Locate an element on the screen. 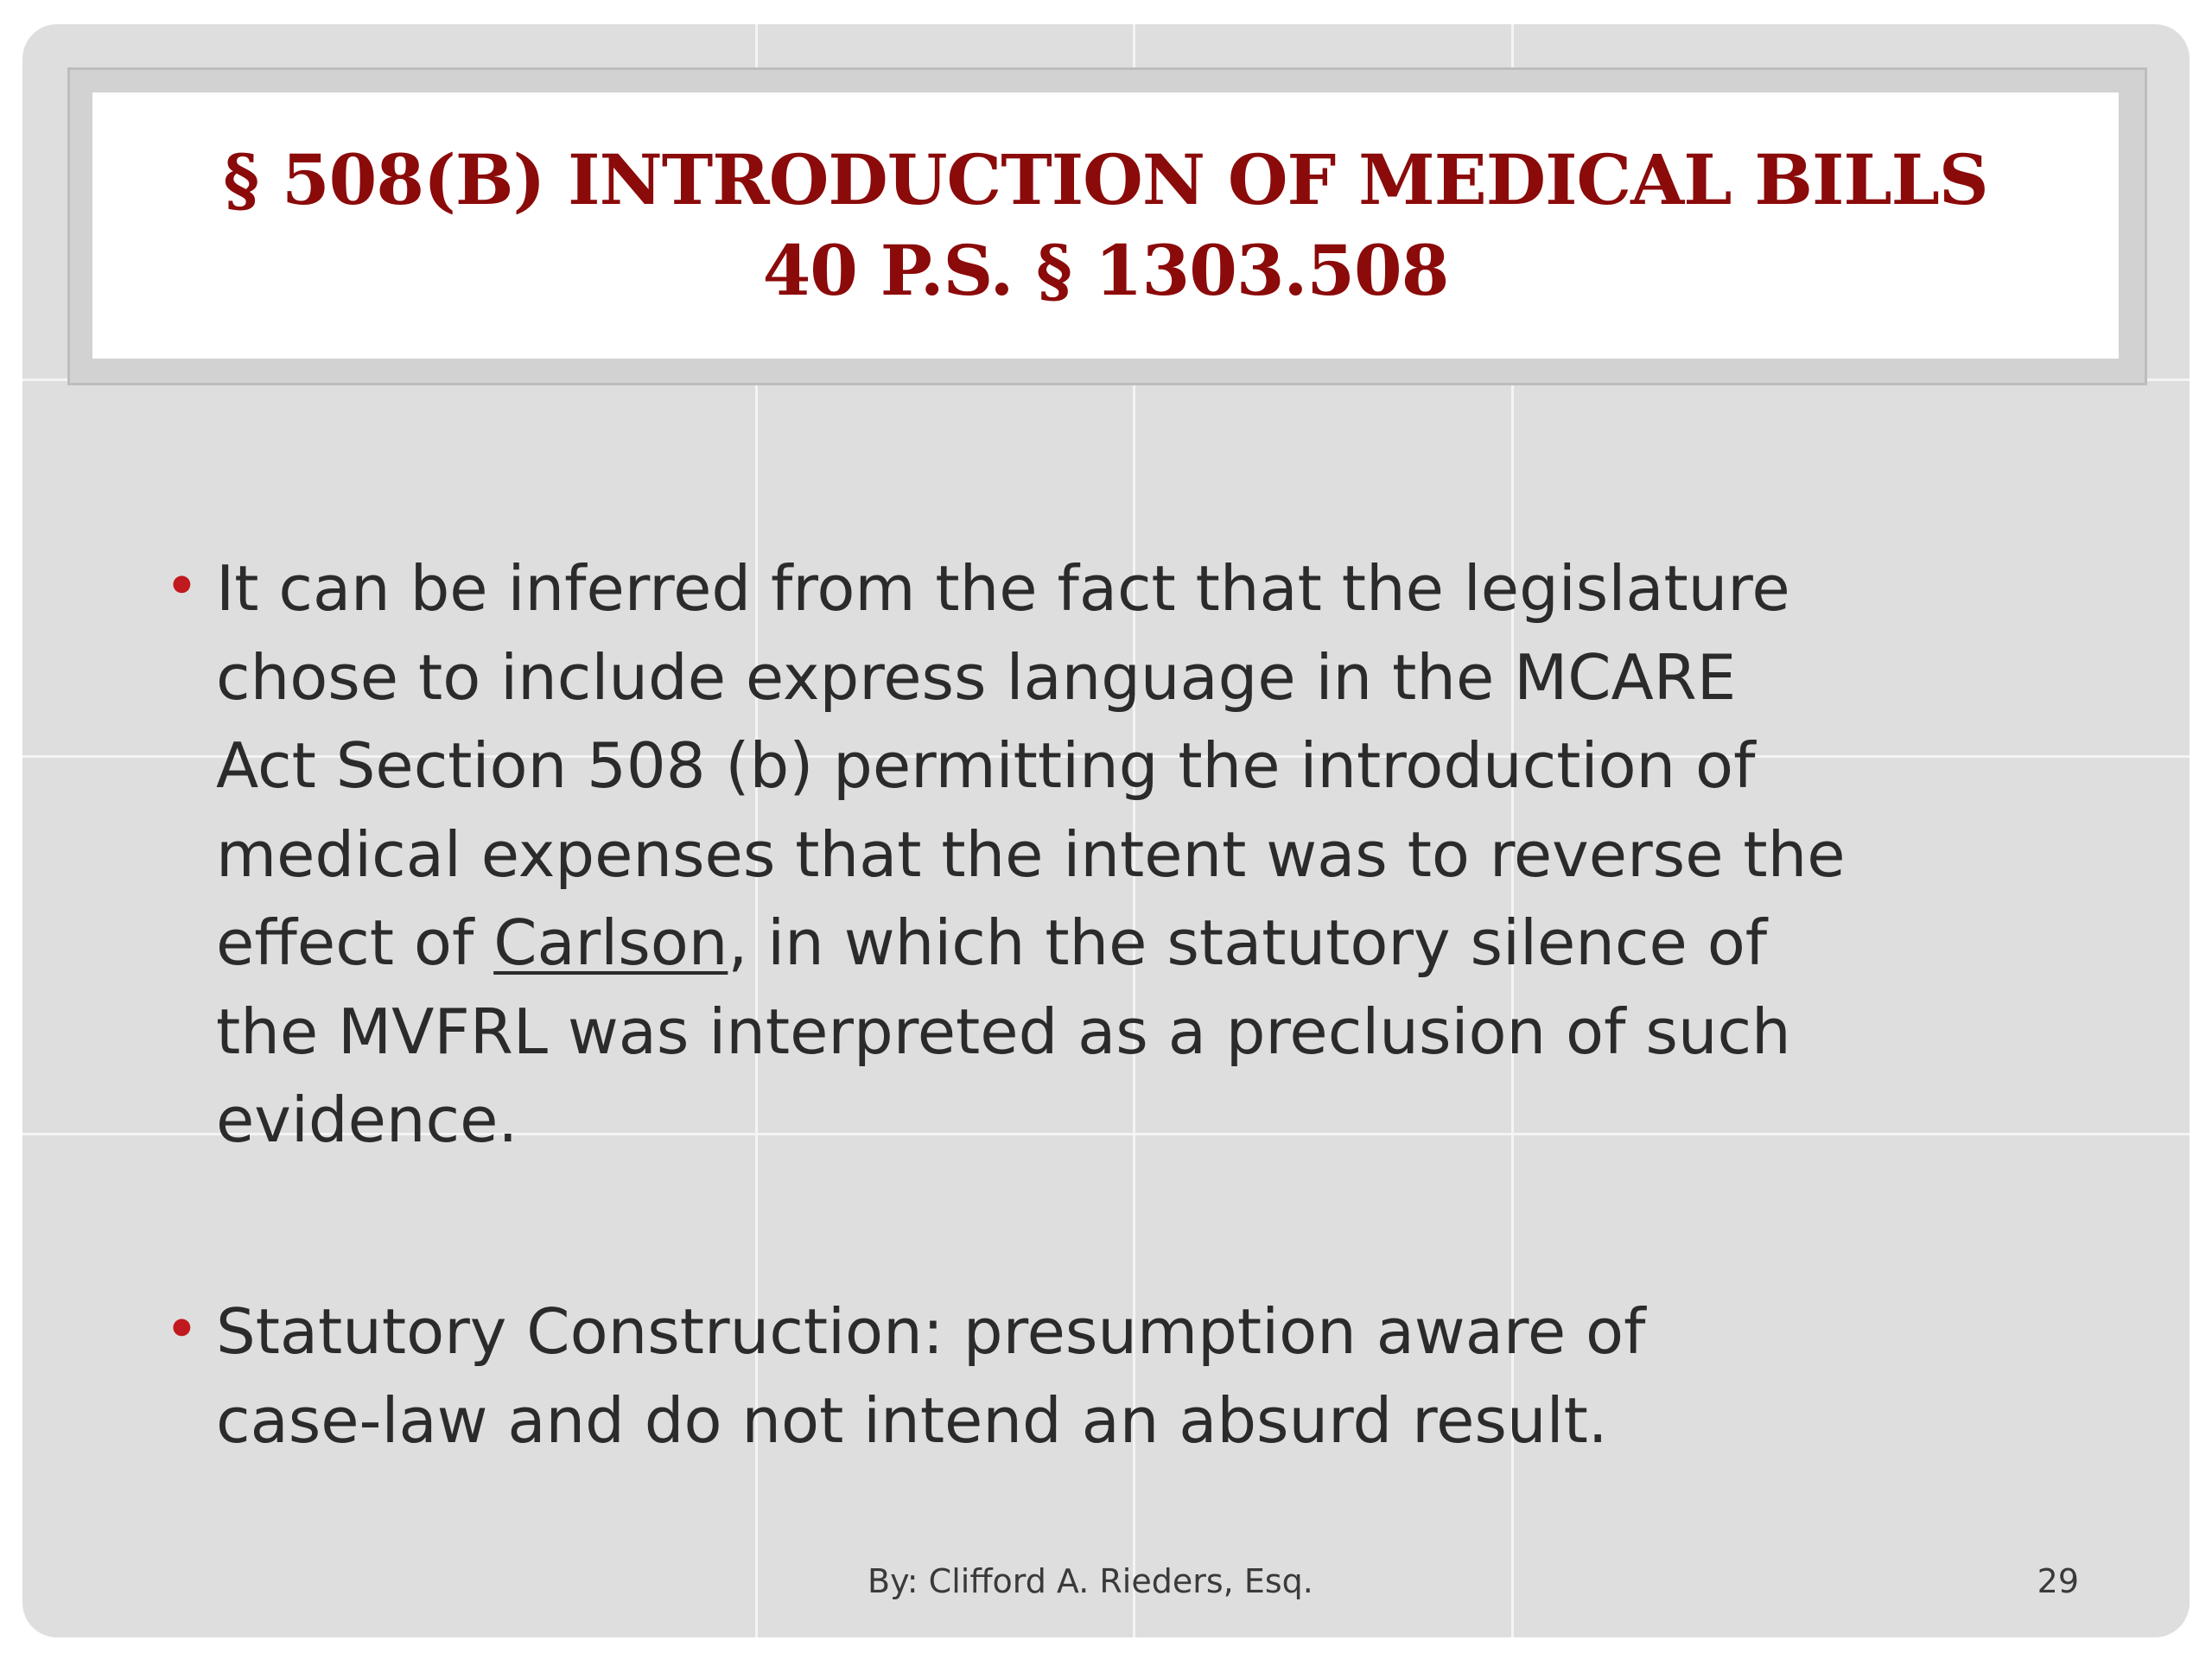 This screenshot has height=1659, width=2212. text-segment: , in which the statutory silence of is located at coordinates (1248, 942).